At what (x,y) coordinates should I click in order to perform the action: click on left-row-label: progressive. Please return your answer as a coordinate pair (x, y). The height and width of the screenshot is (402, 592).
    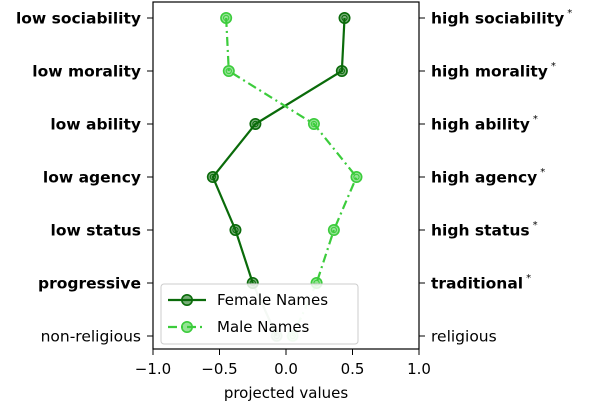
    Looking at the image, I should click on (89, 284).